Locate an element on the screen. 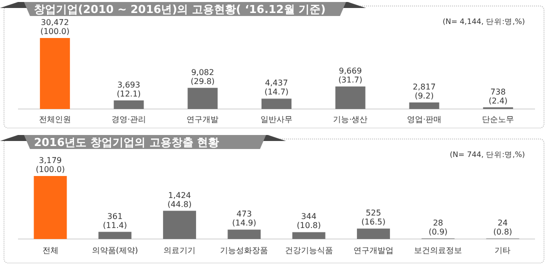  x-tick-label: 일반사무 is located at coordinates (276, 119).